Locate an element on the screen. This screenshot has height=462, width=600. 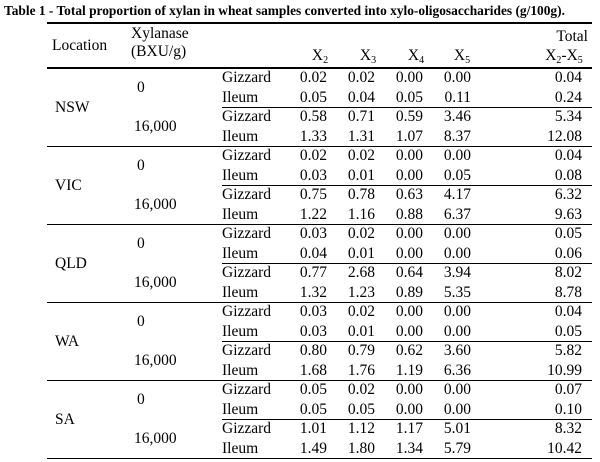
x3-cell: 0.05 is located at coordinates (361, 409).